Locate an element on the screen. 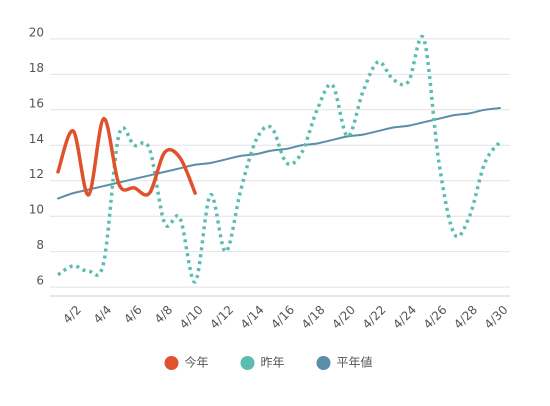  y-tick-label: 10 is located at coordinates (36, 210).